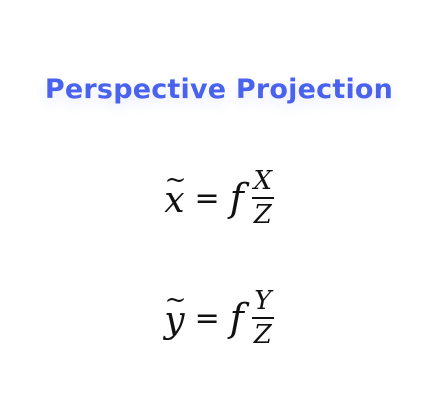  What do you see at coordinates (263, 301) in the screenshot?
I see `numerator: Y` at bounding box center [263, 301].